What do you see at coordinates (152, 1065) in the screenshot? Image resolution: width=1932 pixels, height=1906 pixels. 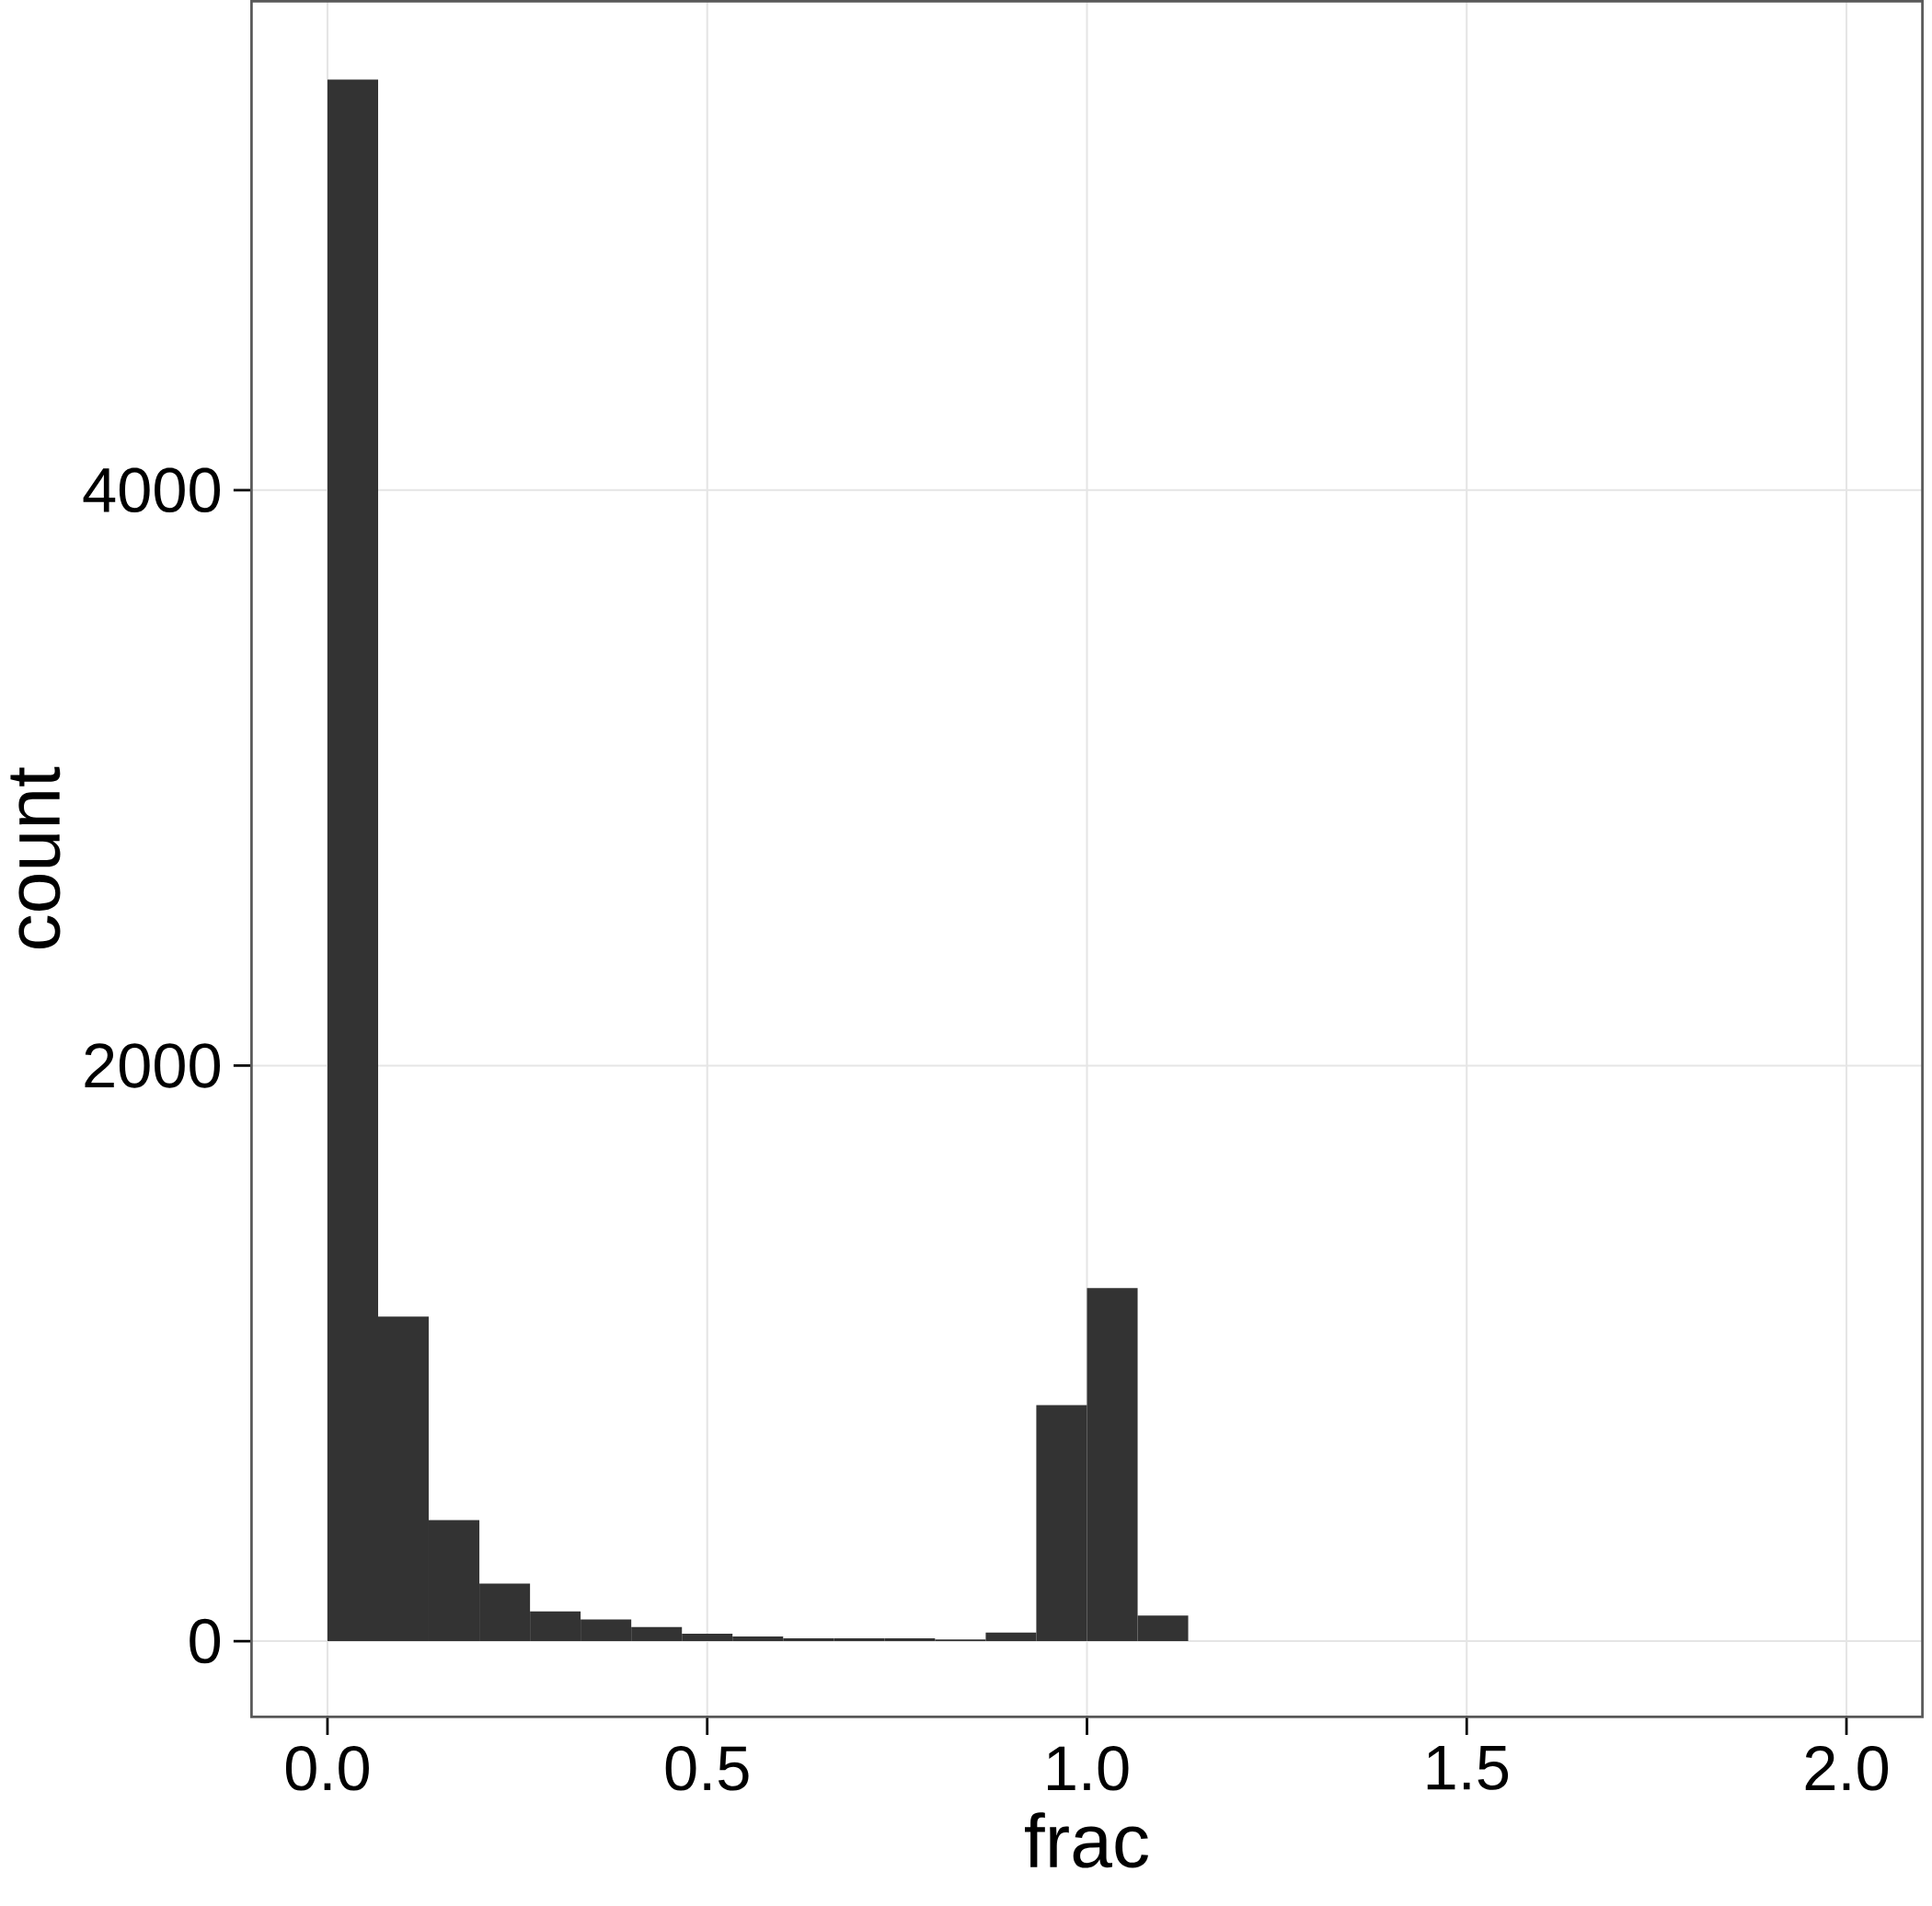 I see `y-tick-label: 2000` at bounding box center [152, 1065].